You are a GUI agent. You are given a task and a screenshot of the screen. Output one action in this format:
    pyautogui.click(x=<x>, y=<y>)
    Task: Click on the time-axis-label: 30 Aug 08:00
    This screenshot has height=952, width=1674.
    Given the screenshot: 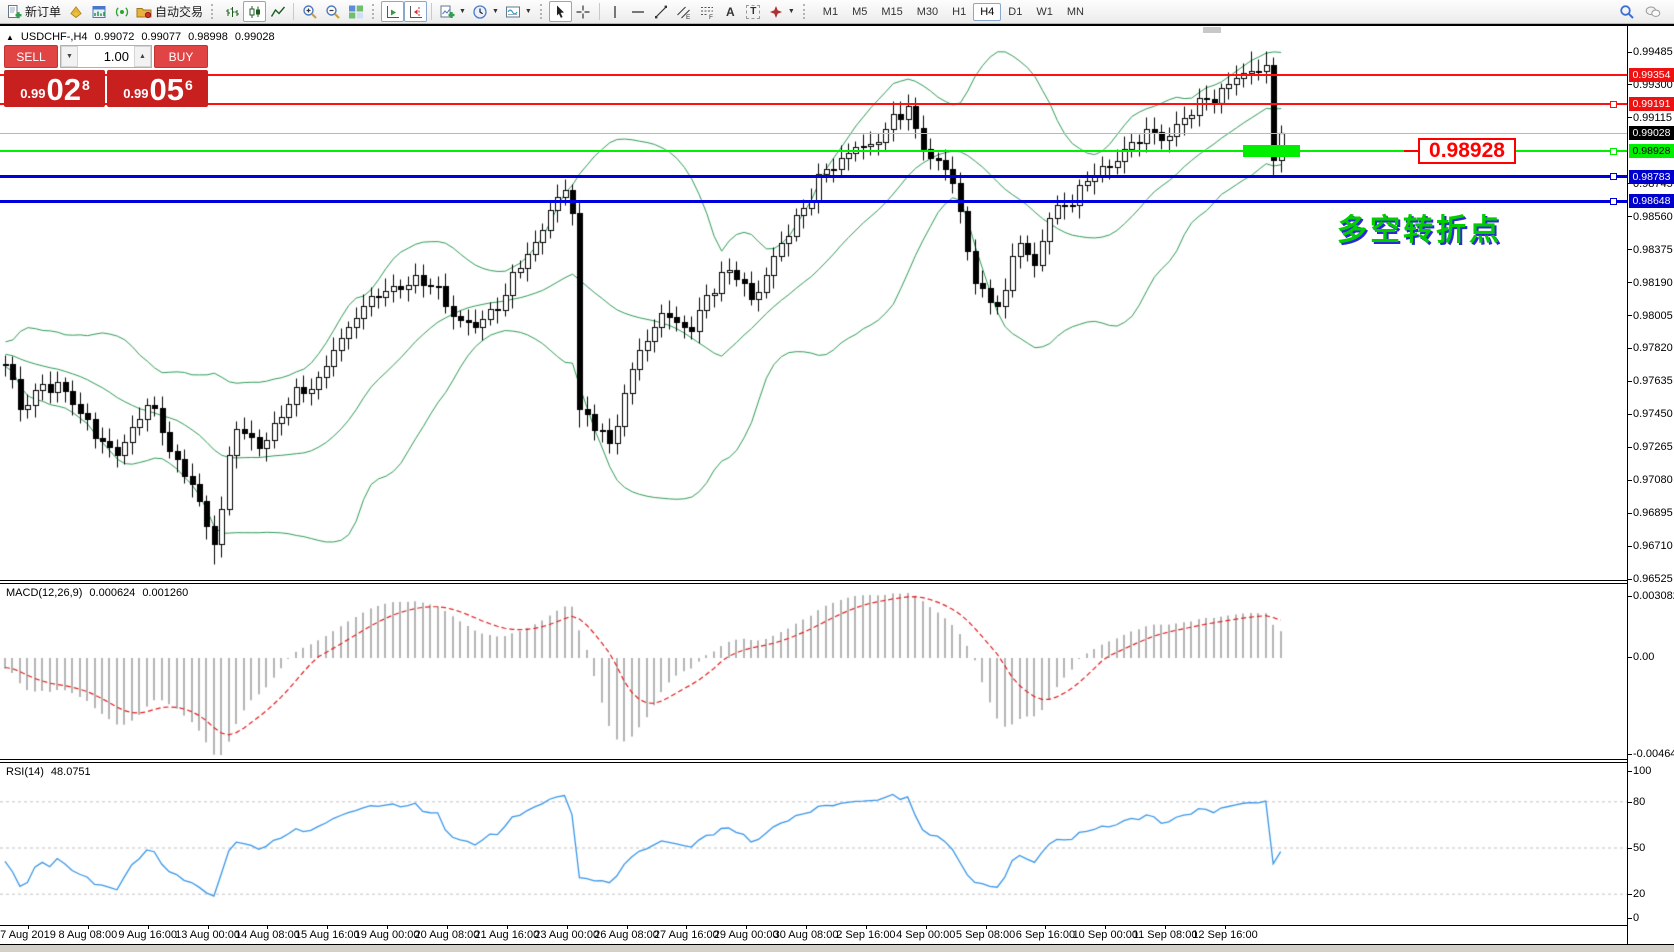 What is the action you would take?
    pyautogui.click(x=806, y=935)
    